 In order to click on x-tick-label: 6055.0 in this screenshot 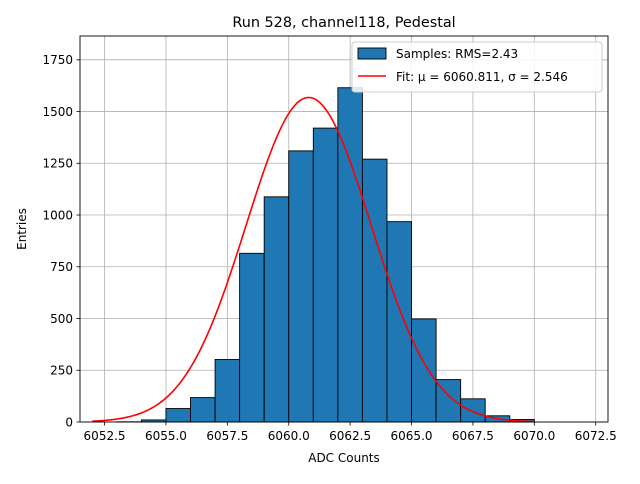, I will do `click(166, 436)`.